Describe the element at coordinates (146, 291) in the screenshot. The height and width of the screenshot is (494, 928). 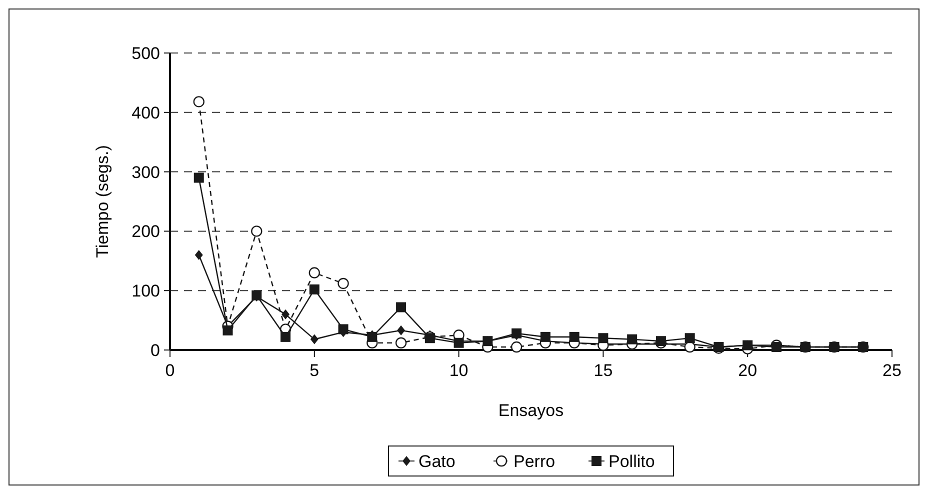
I see `y-tick-label: 100` at that location.